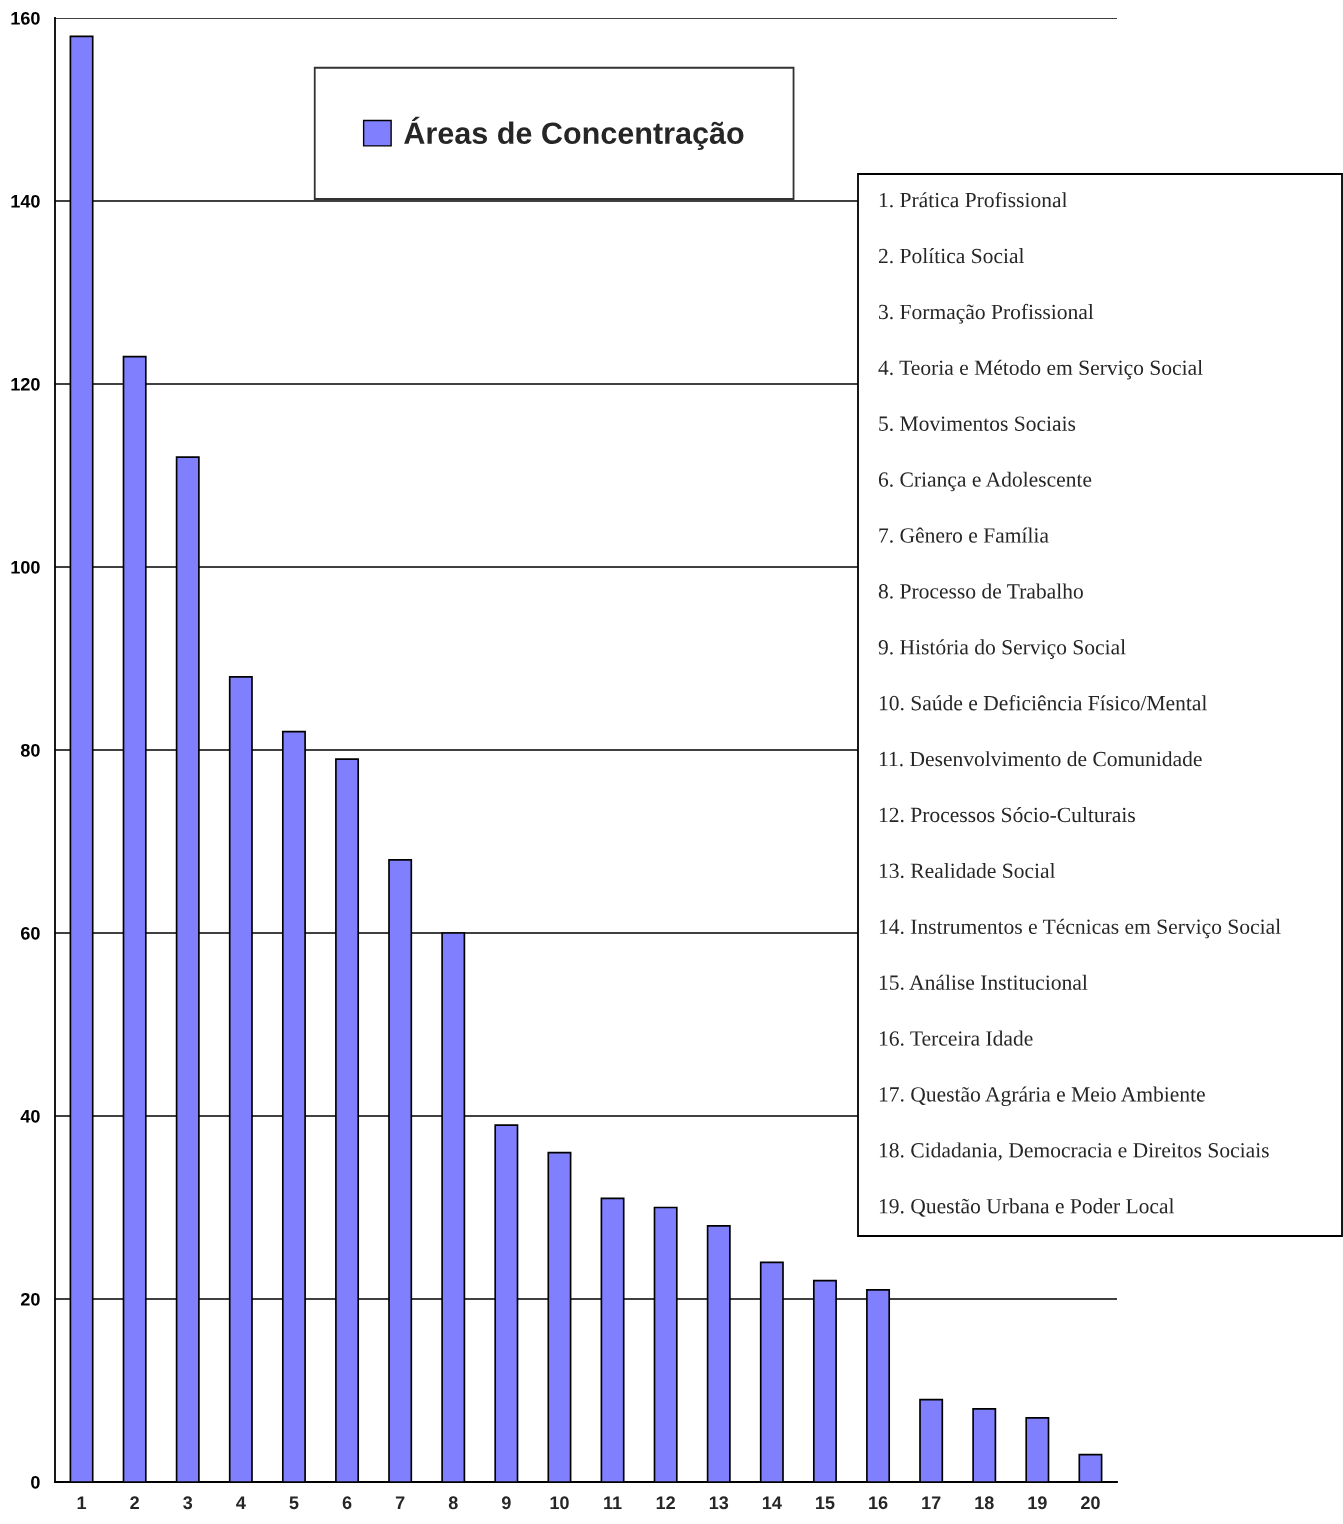  I want to click on x-tick-label: 11, so click(613, 1502).